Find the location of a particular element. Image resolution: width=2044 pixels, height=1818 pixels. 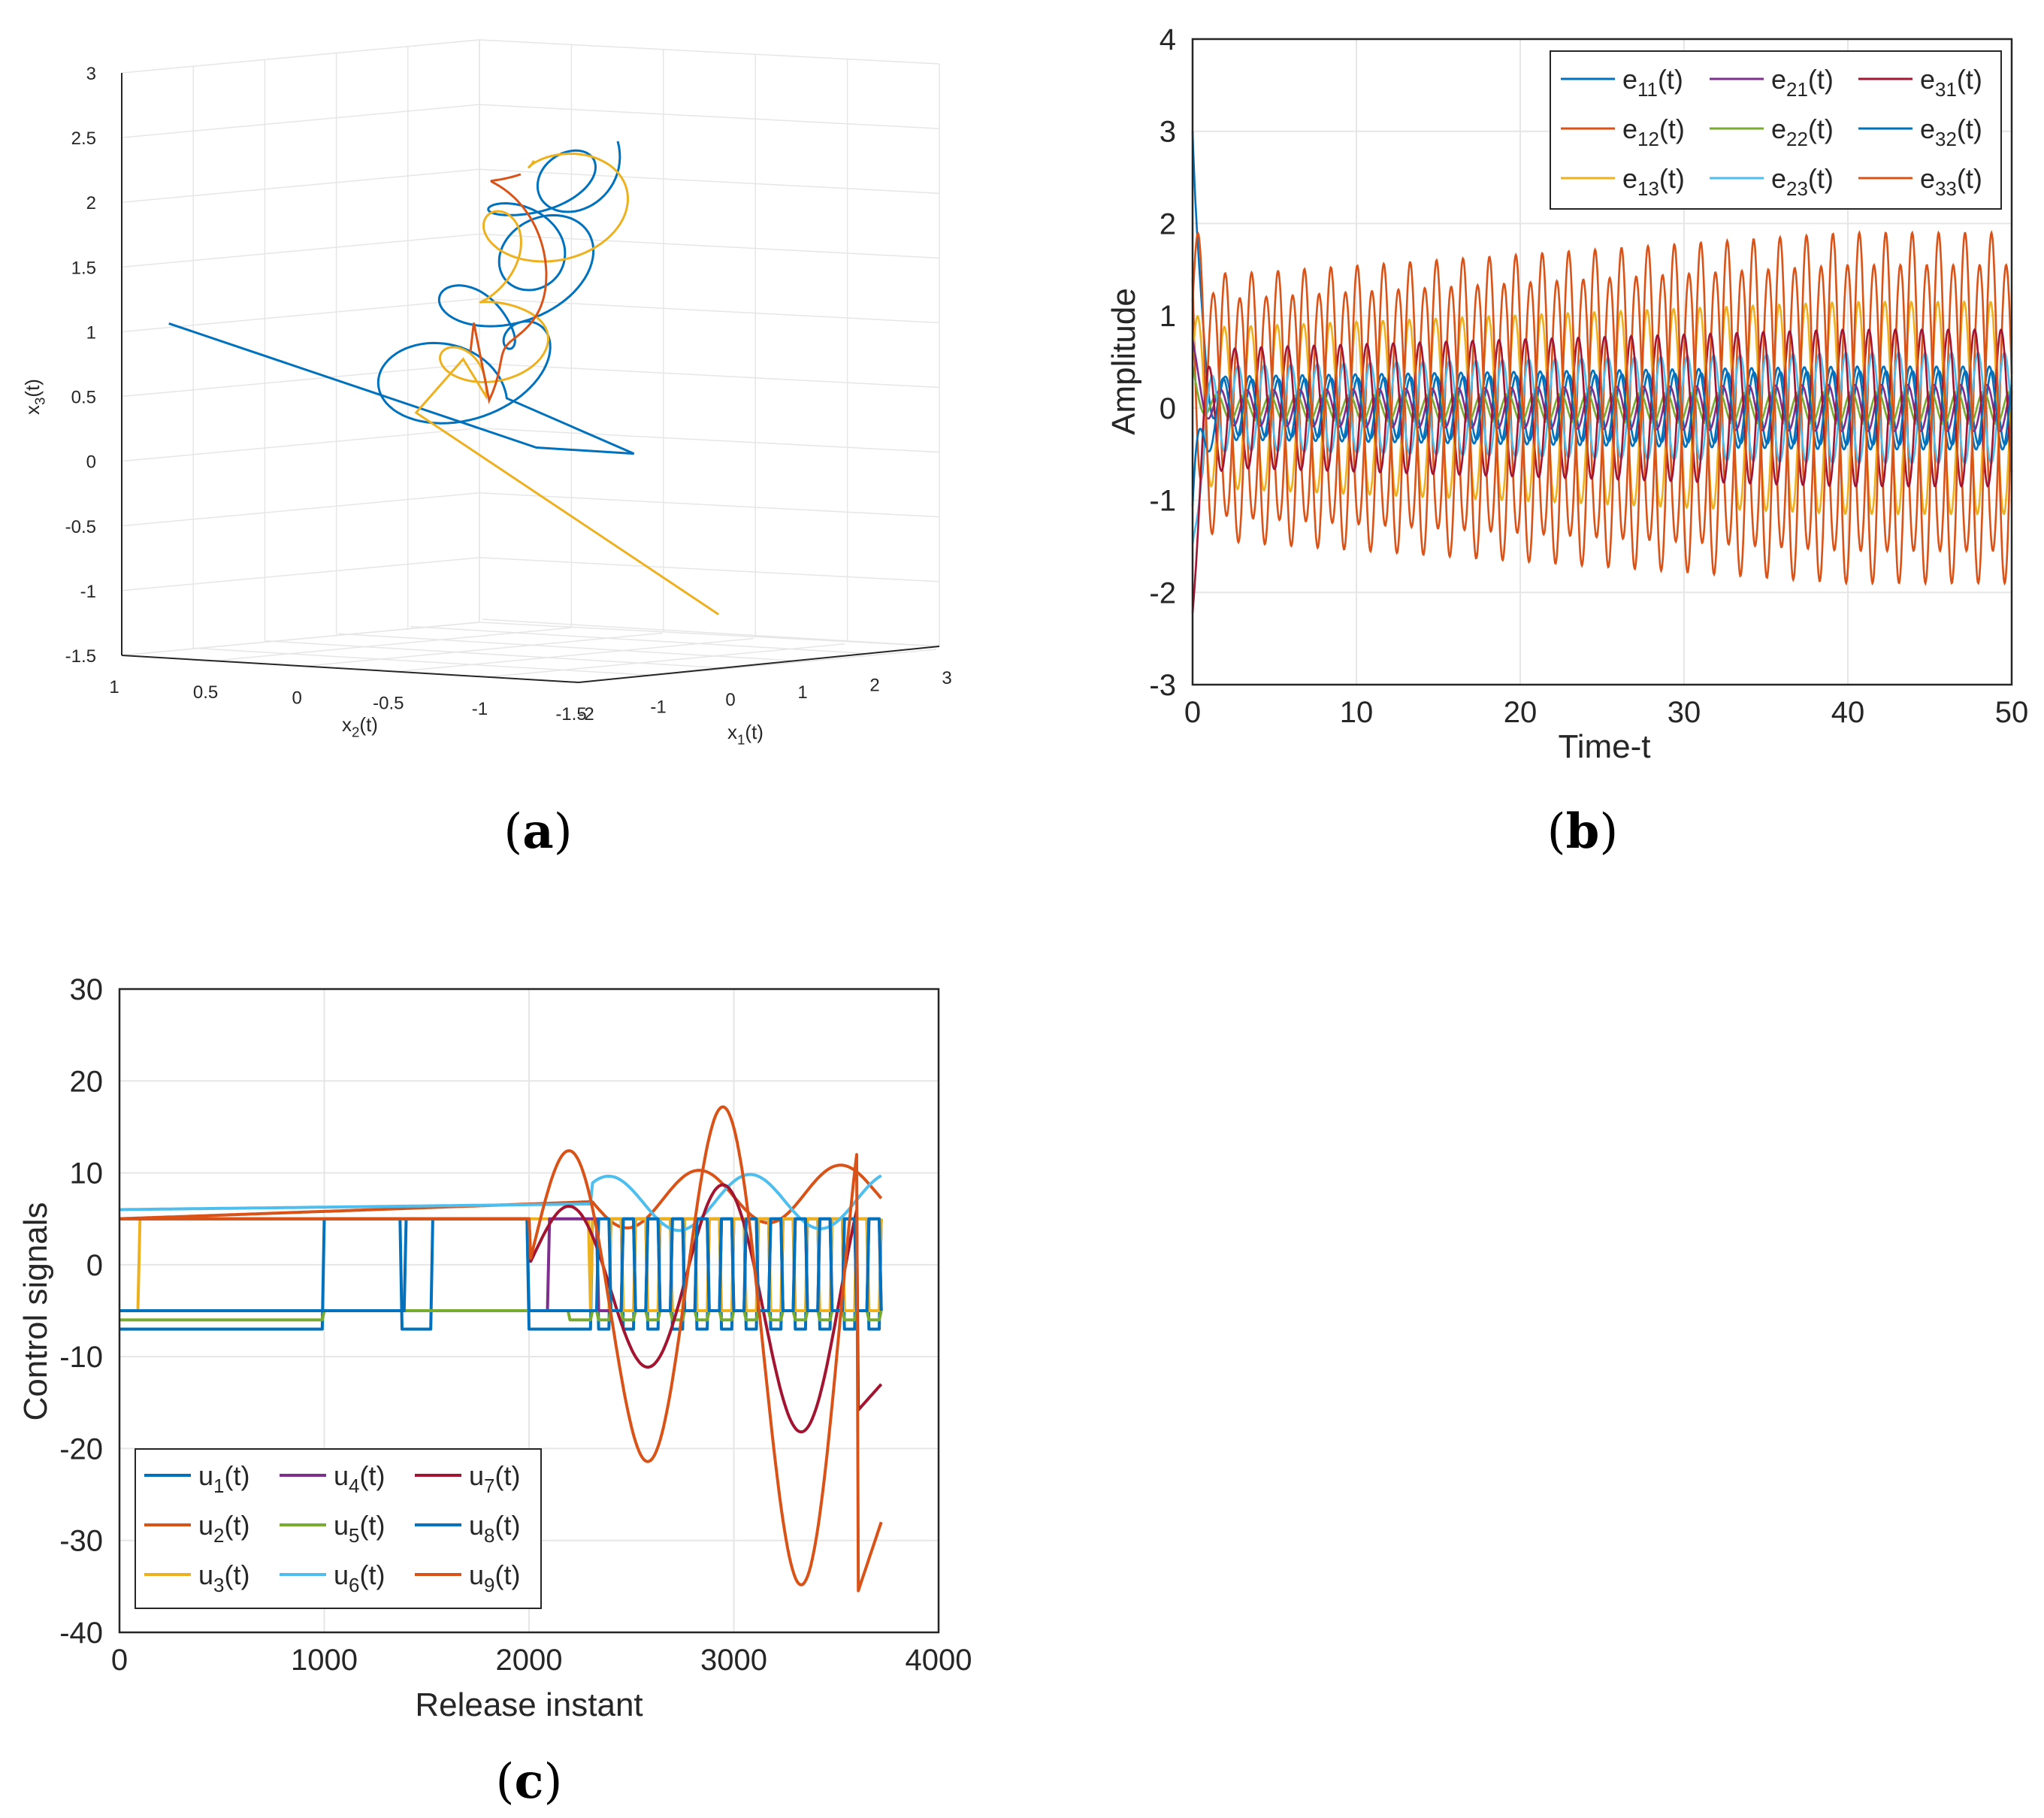

panel-c-ylabel: Control signals is located at coordinates (35, 1311).